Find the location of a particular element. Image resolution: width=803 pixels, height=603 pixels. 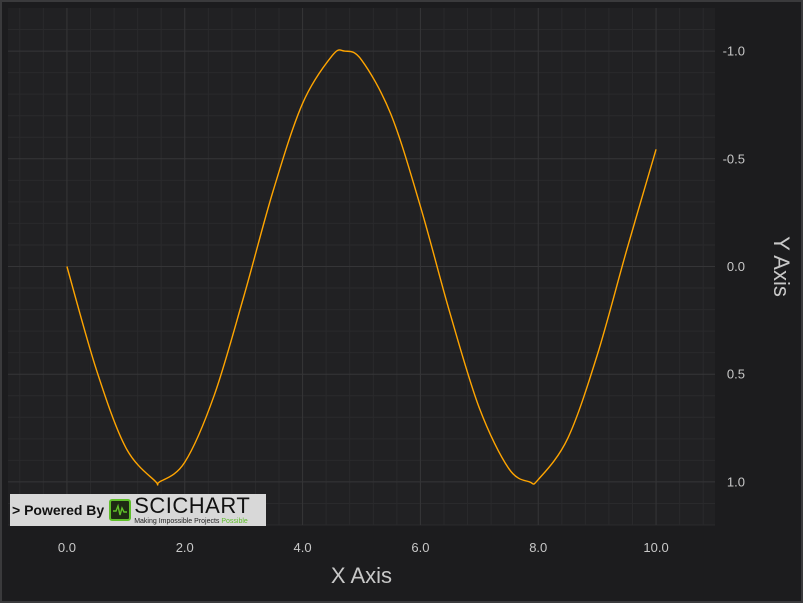

x-tick-label: 0.0 is located at coordinates (67, 547).